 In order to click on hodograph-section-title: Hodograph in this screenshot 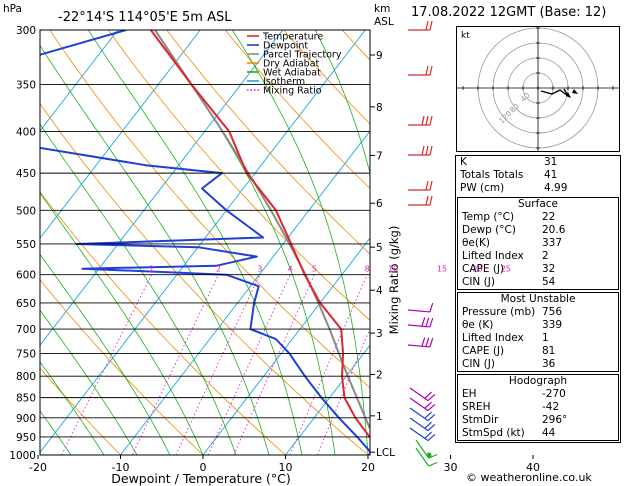, I will do `click(538, 381)`.